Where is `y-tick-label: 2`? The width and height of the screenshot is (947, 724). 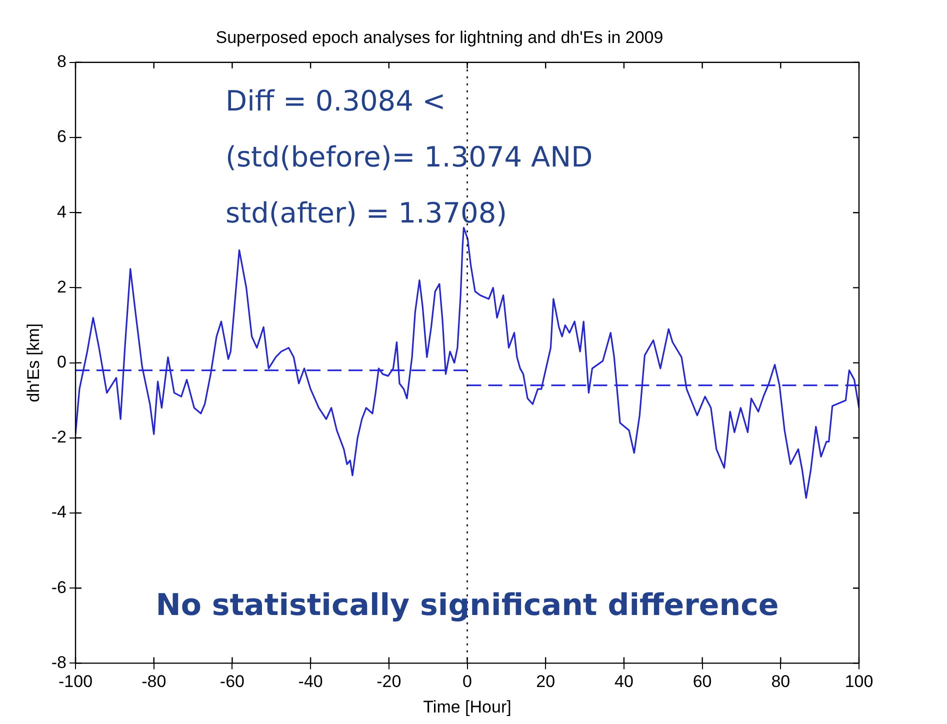
y-tick-label: 2 is located at coordinates (62, 286).